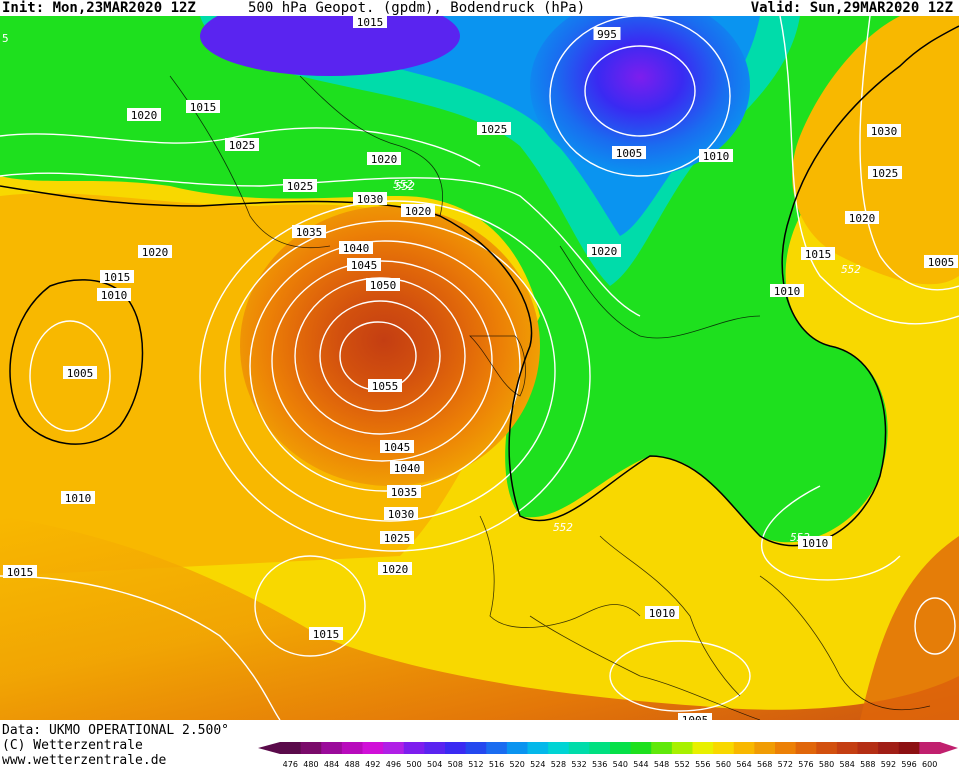  What do you see at coordinates (537, 764) in the screenshot?
I see `scale-tick-label: 524` at bounding box center [537, 764].